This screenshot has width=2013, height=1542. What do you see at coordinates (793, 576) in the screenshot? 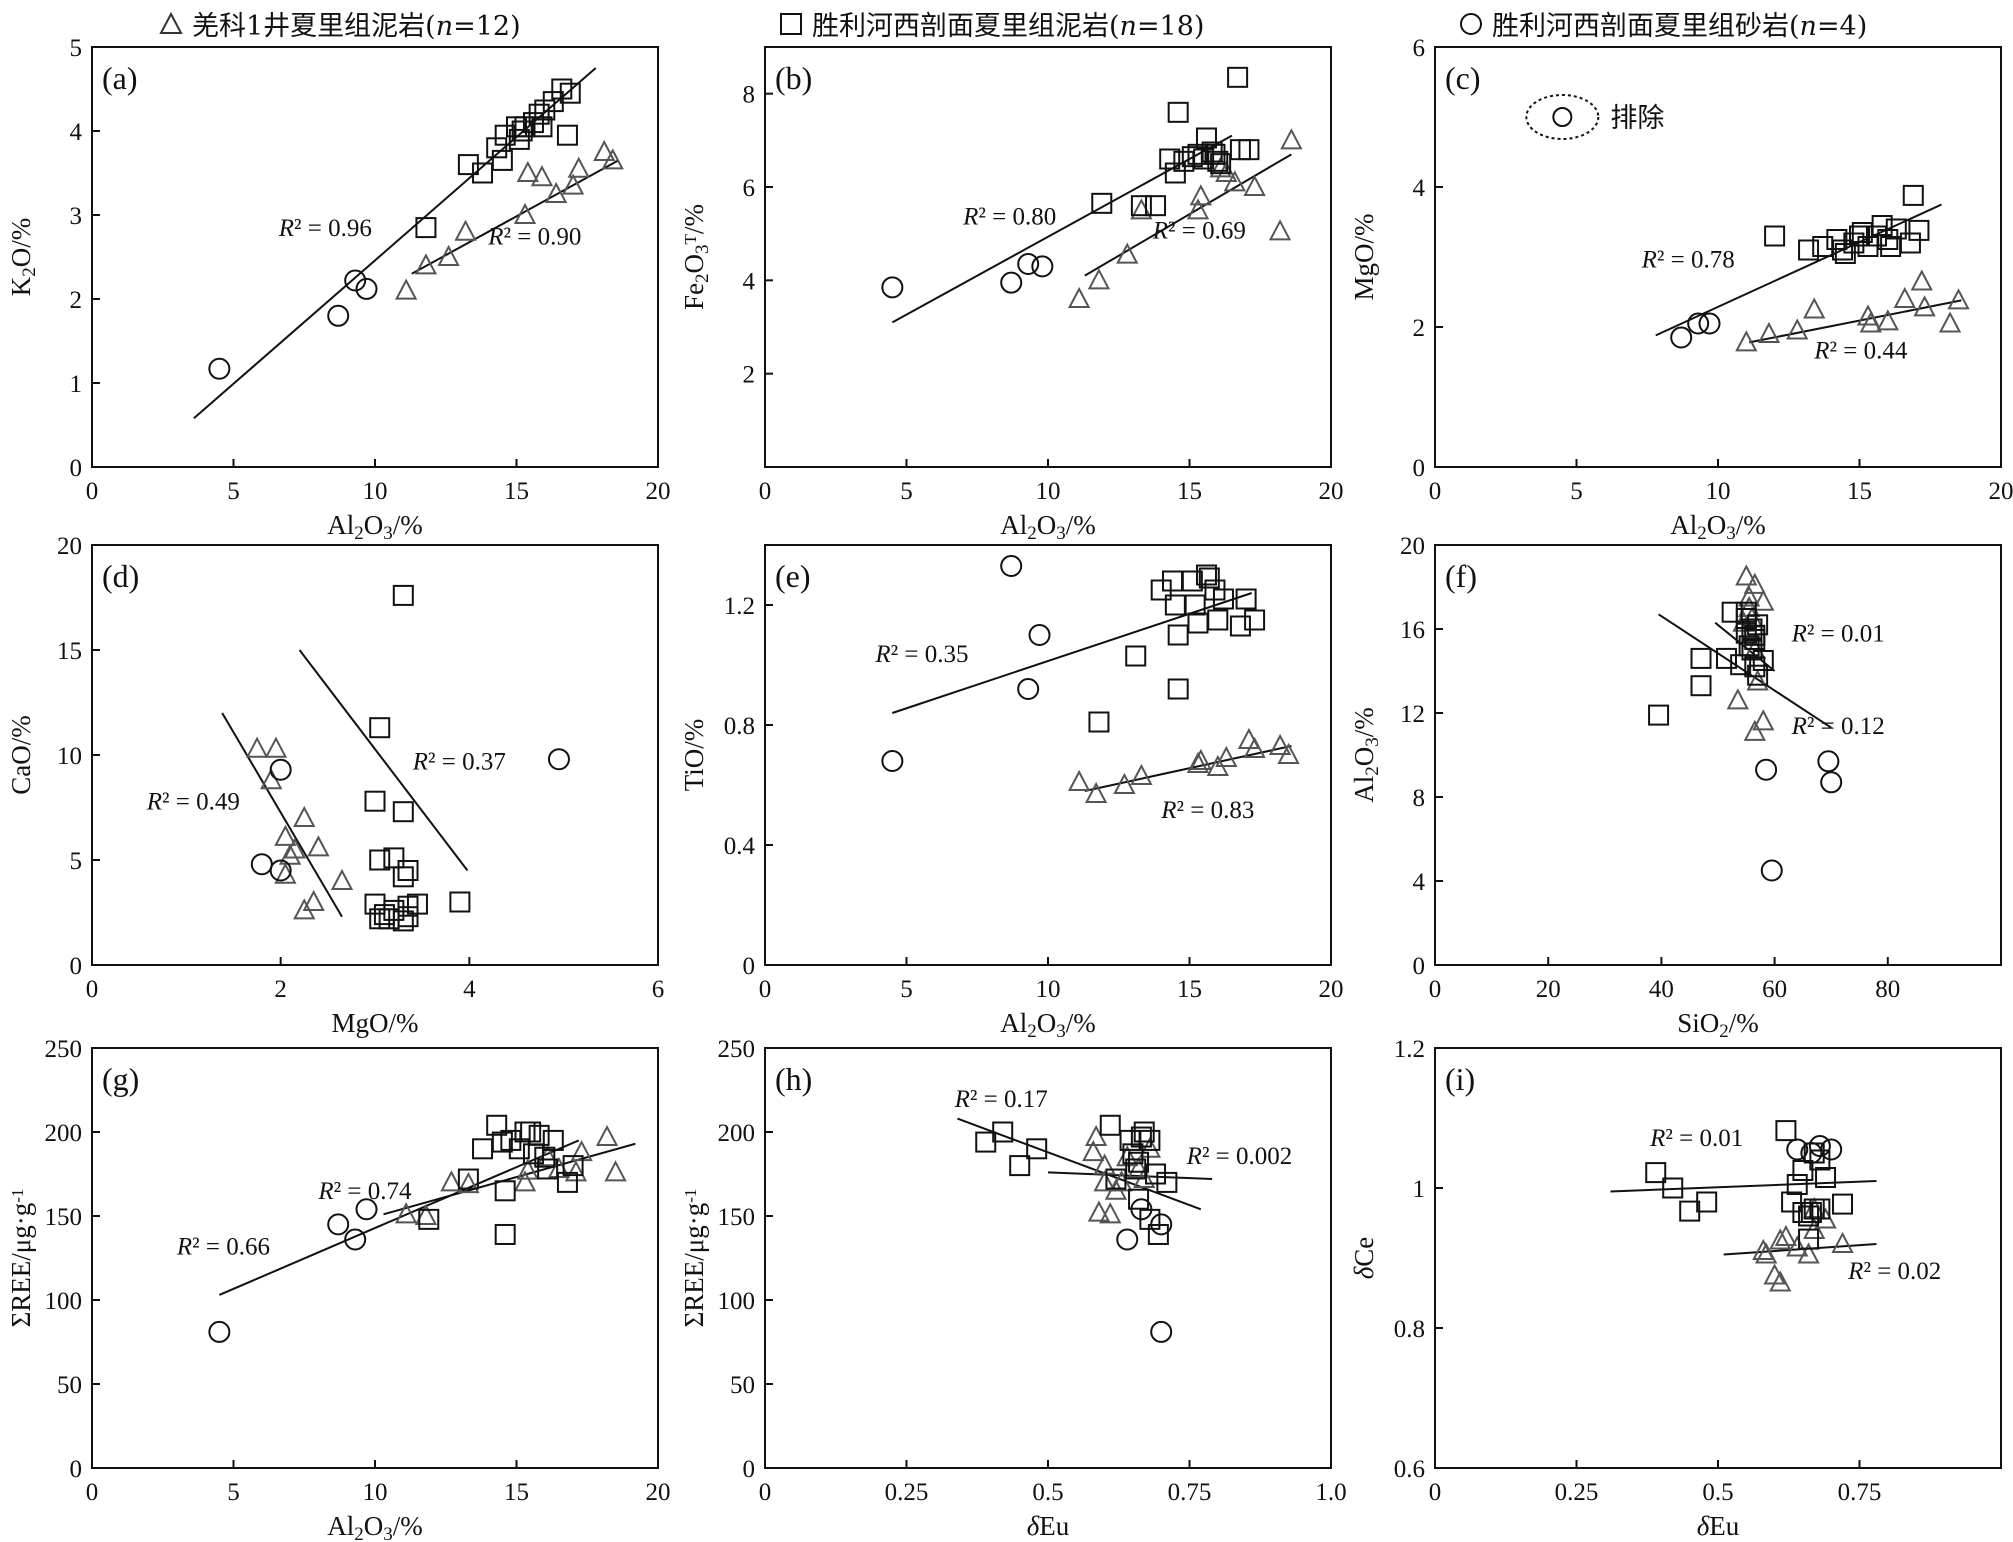
I see `panel-label: (e)` at bounding box center [793, 576].